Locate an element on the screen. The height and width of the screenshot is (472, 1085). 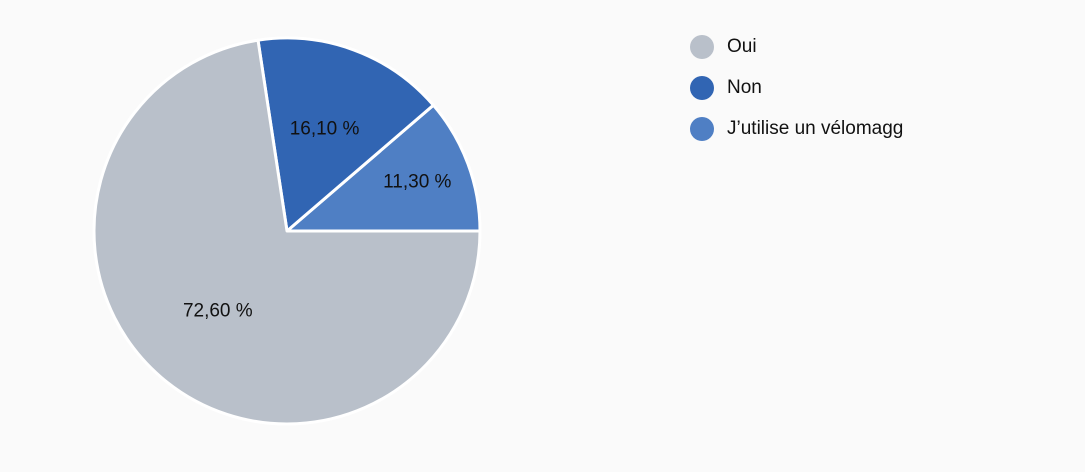
legend-swatch-non is located at coordinates (702, 88).